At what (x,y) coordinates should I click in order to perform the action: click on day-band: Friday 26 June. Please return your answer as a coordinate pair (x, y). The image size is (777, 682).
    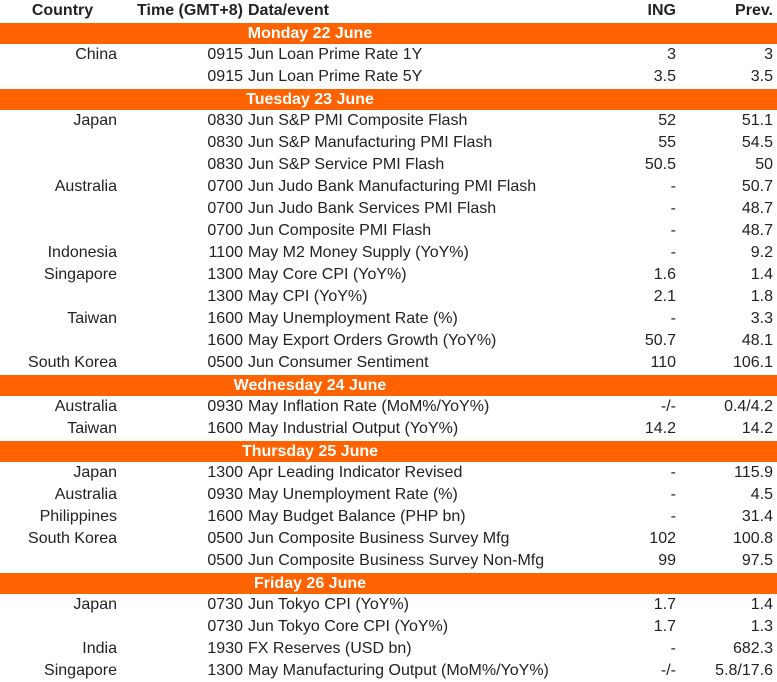
    Looking at the image, I should click on (388, 583).